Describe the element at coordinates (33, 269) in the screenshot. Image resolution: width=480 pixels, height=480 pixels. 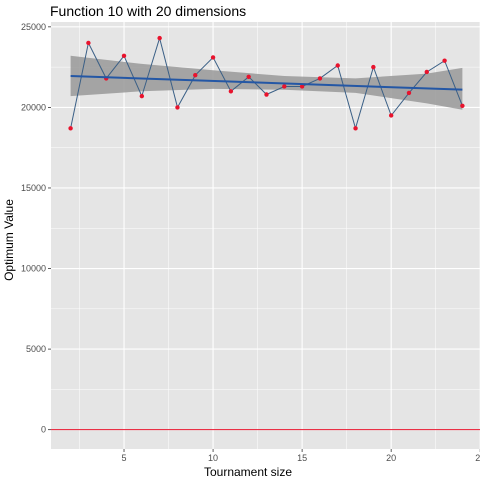
I see `y-tick-label: 10000` at that location.